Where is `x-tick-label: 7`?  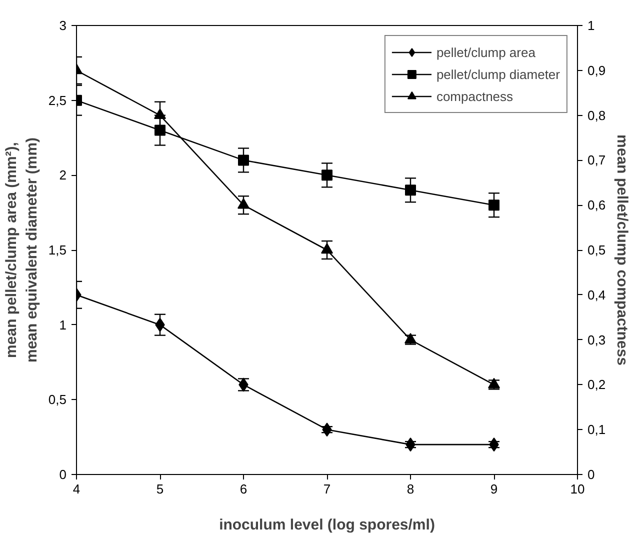
x-tick-label: 7 is located at coordinates (327, 489).